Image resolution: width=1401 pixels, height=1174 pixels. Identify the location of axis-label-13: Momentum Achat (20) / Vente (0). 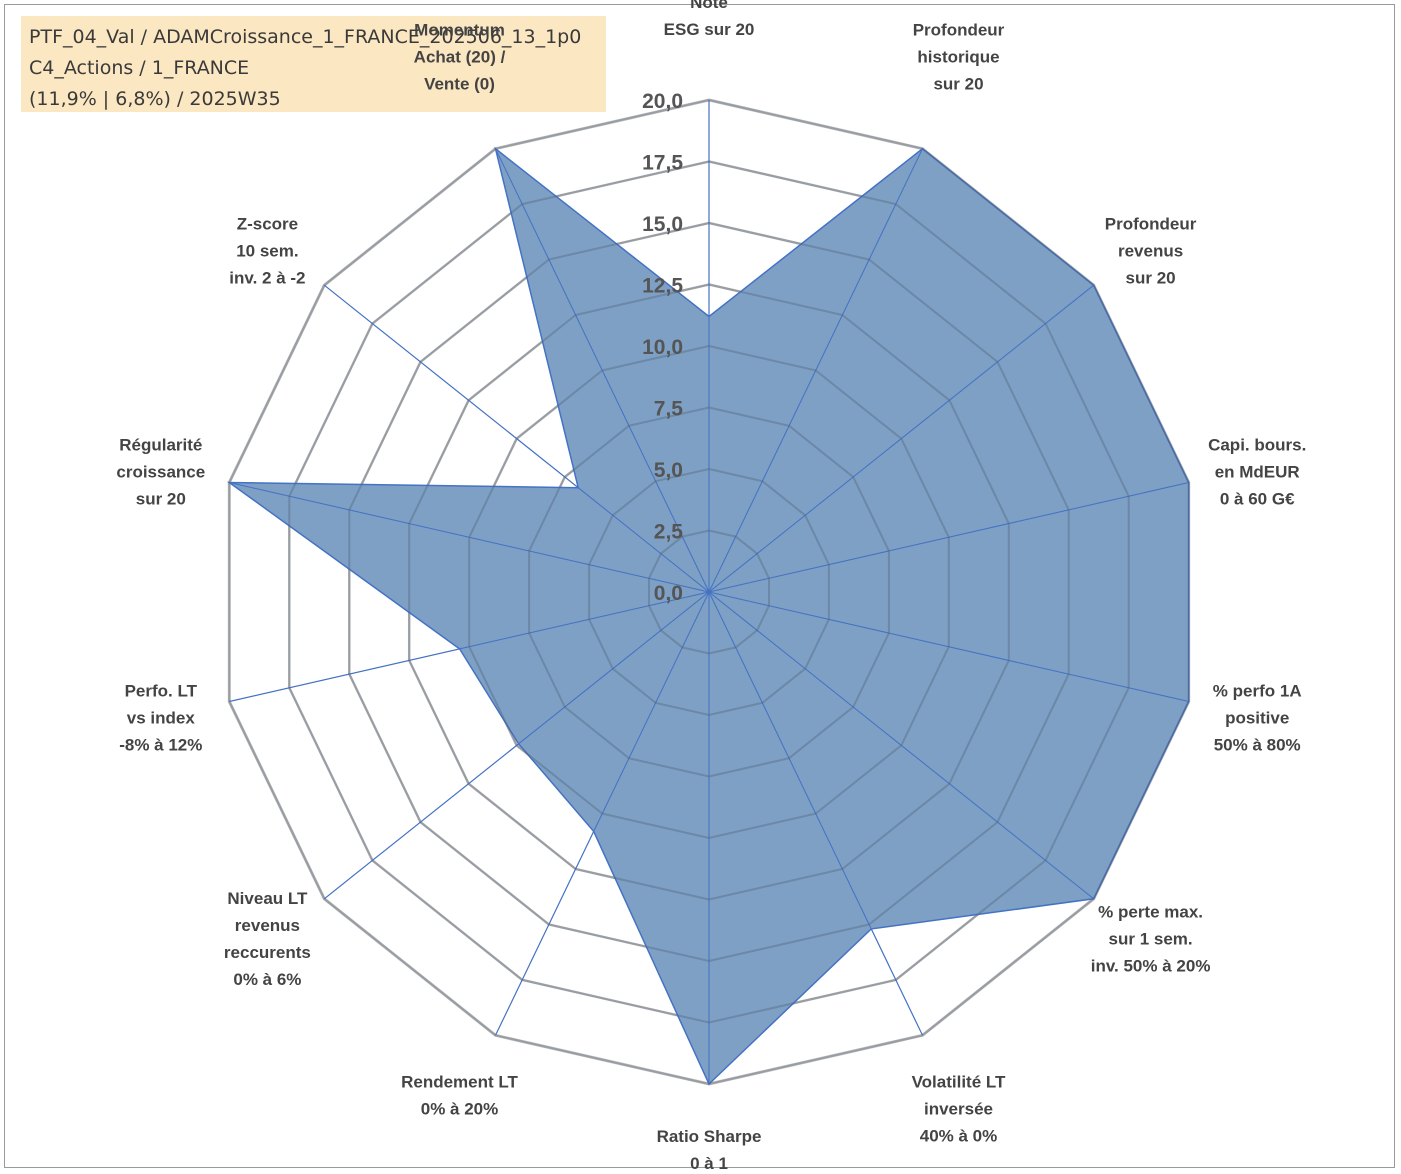
(460, 57).